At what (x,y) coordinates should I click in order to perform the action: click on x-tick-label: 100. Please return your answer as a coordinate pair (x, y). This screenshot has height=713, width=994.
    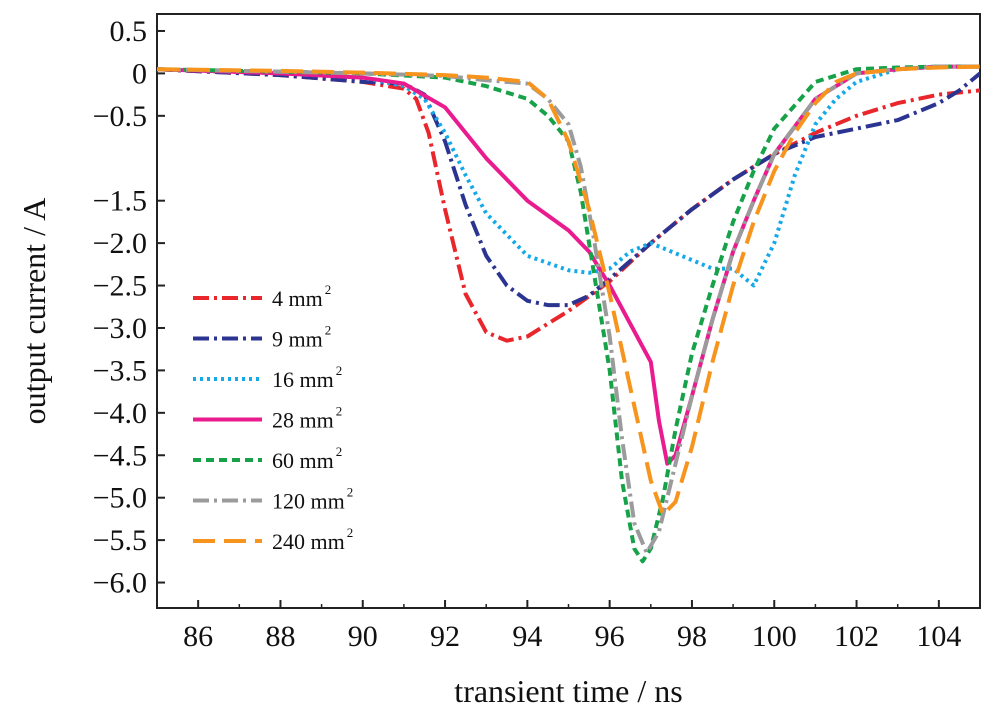
    Looking at the image, I should click on (774, 636).